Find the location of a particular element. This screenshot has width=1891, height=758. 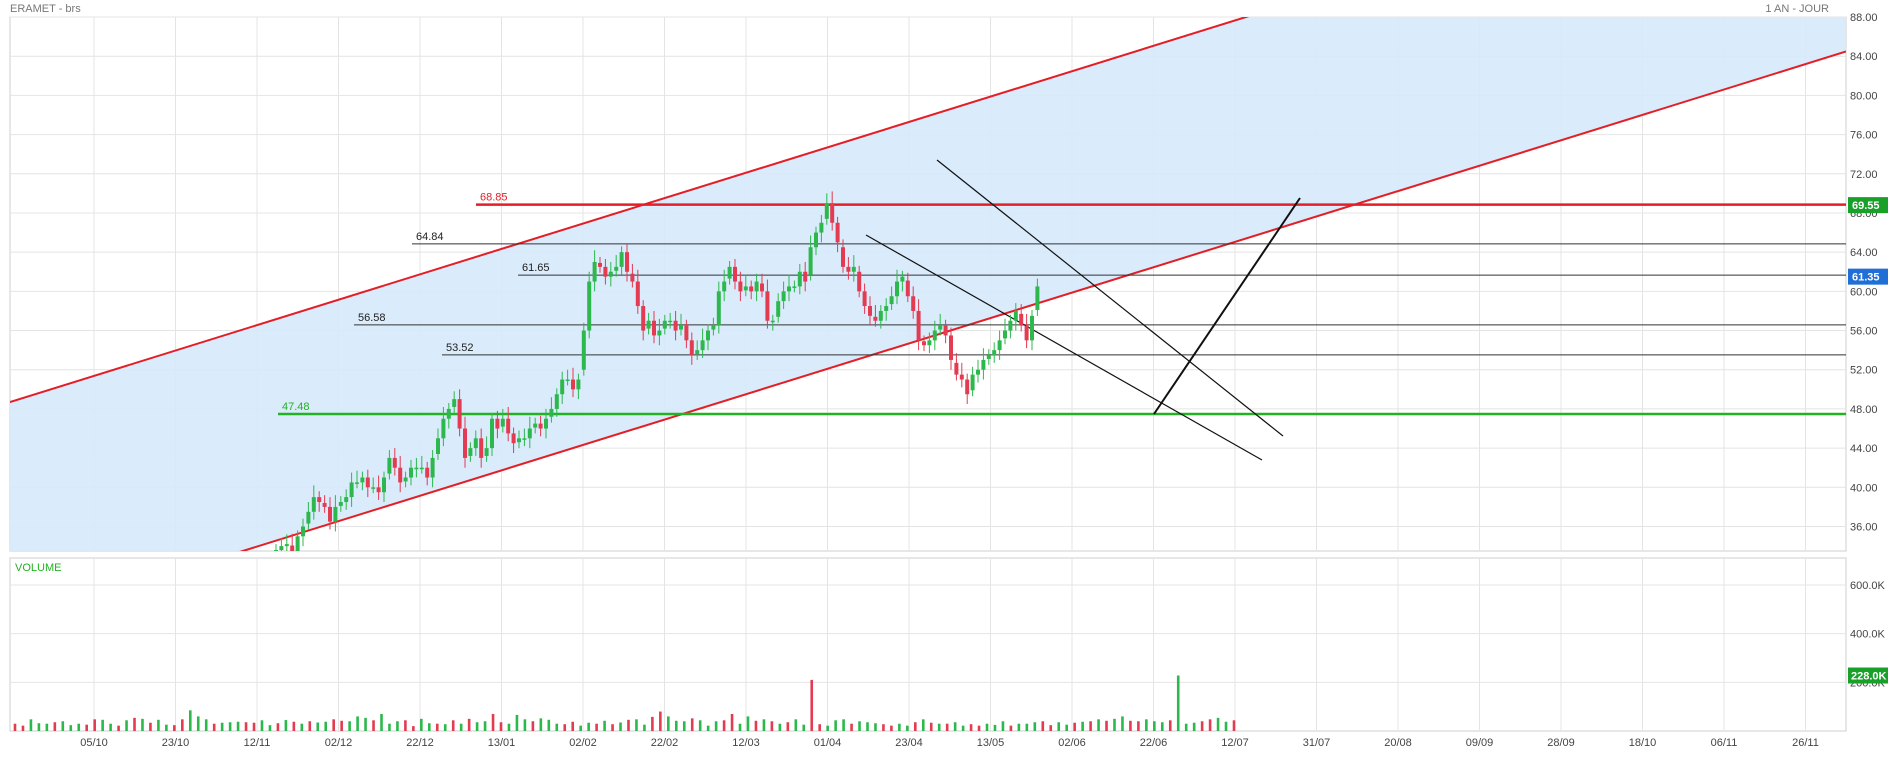

x-tick-label: 31/07 is located at coordinates (1317, 743).